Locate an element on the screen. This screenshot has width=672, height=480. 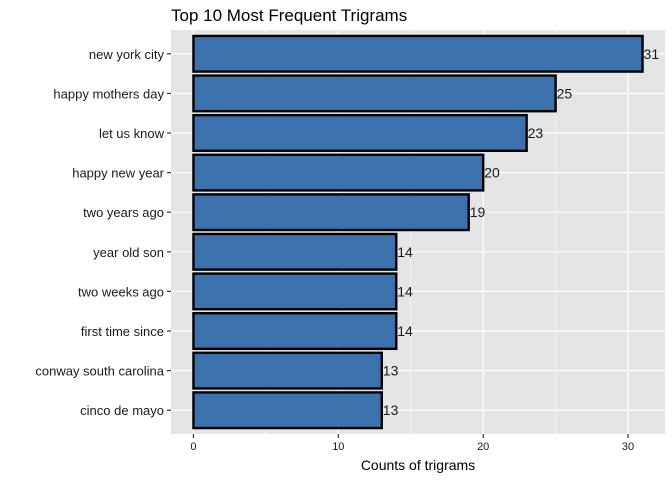
y-tick-label: conway south carolina is located at coordinates (99, 371).